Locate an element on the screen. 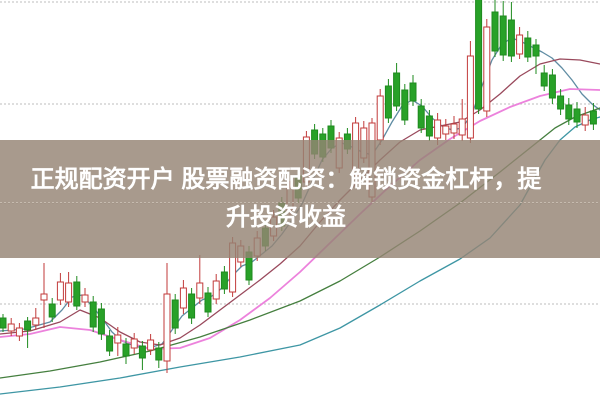 The height and width of the screenshot is (401, 600). banner-title-line1: 正规配资开户 股票融资配资：解锁资金杠杆，提 is located at coordinates (286, 179).